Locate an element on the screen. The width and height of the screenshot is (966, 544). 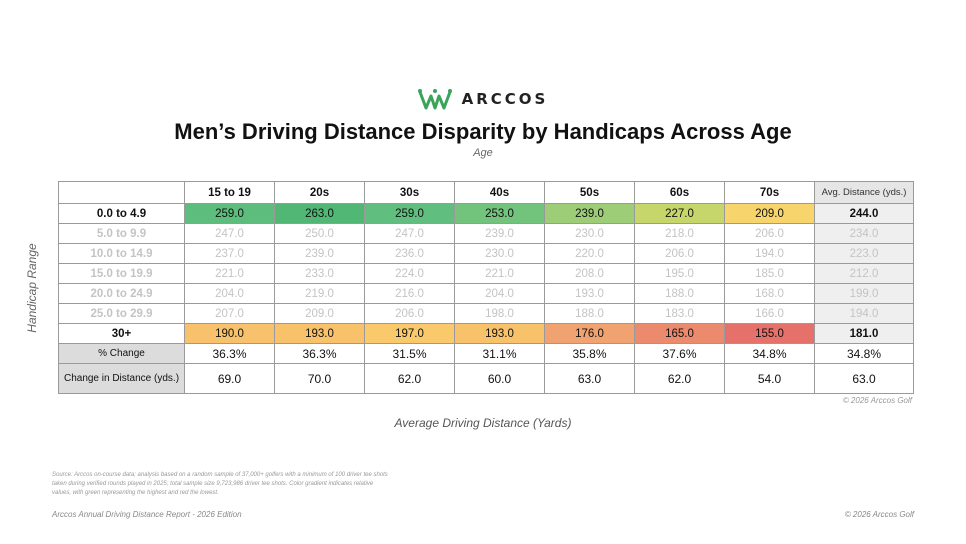
avg-cell: 181.0 is located at coordinates (864, 333).